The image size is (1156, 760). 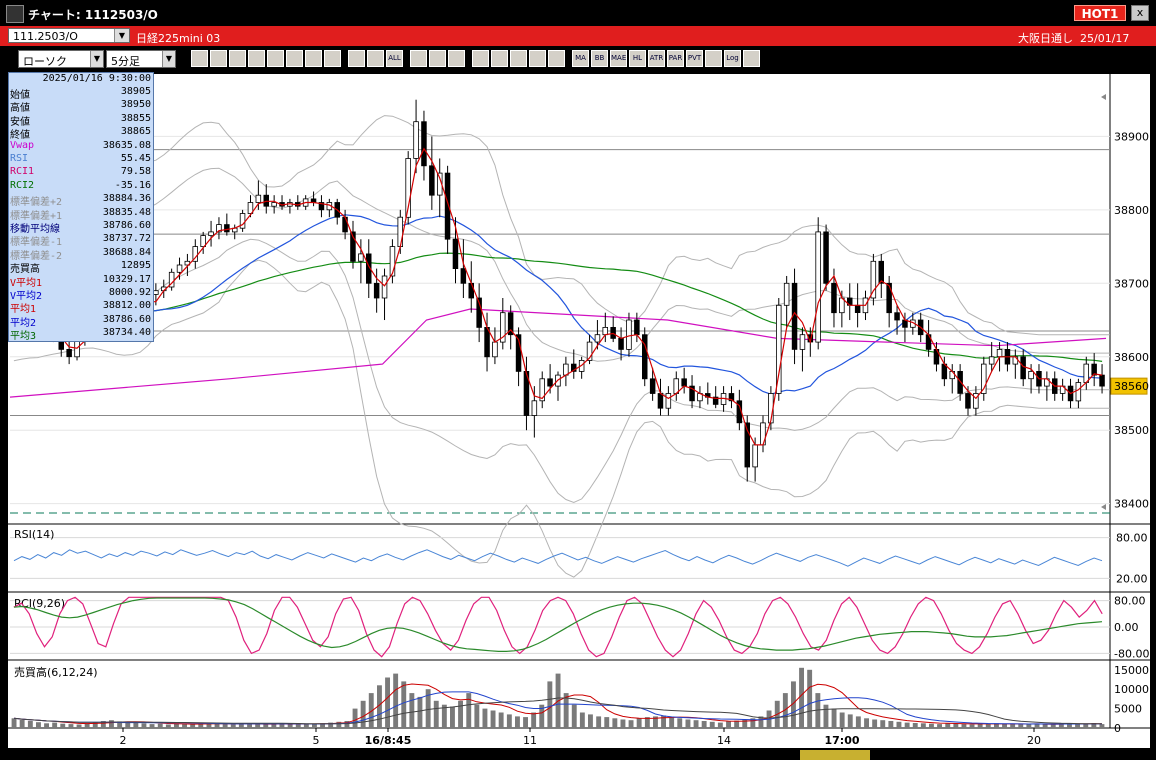 I want to click on toolbar-all-button: ALL, so click(x=394, y=58).